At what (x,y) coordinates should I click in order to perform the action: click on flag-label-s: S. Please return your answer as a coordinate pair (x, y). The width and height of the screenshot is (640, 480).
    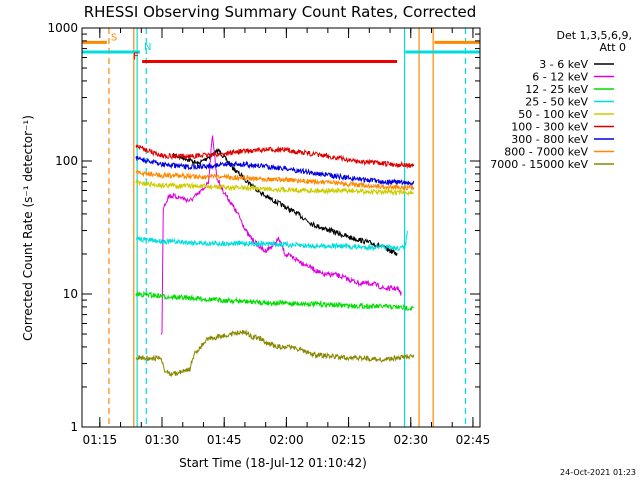
    Looking at the image, I should click on (114, 37).